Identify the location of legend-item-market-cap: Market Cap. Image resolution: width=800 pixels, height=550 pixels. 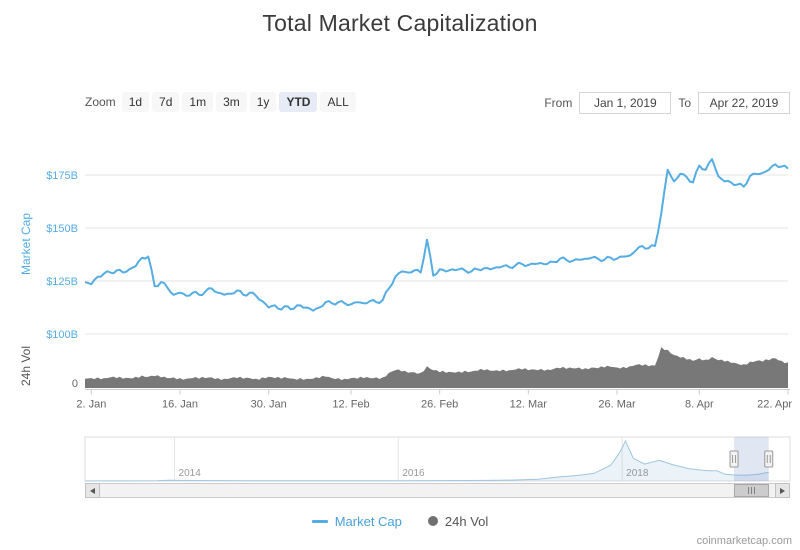
(356, 521).